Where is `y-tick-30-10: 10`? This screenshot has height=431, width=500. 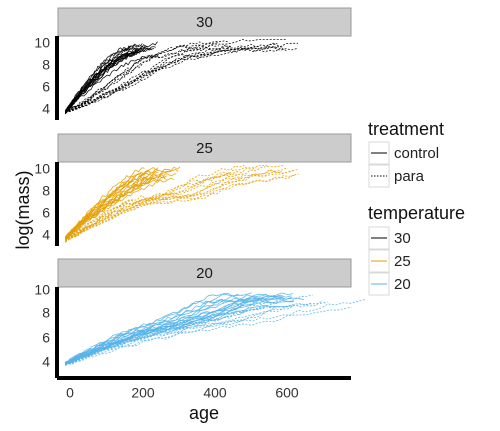 y-tick-30-10: 10 is located at coordinates (42, 43).